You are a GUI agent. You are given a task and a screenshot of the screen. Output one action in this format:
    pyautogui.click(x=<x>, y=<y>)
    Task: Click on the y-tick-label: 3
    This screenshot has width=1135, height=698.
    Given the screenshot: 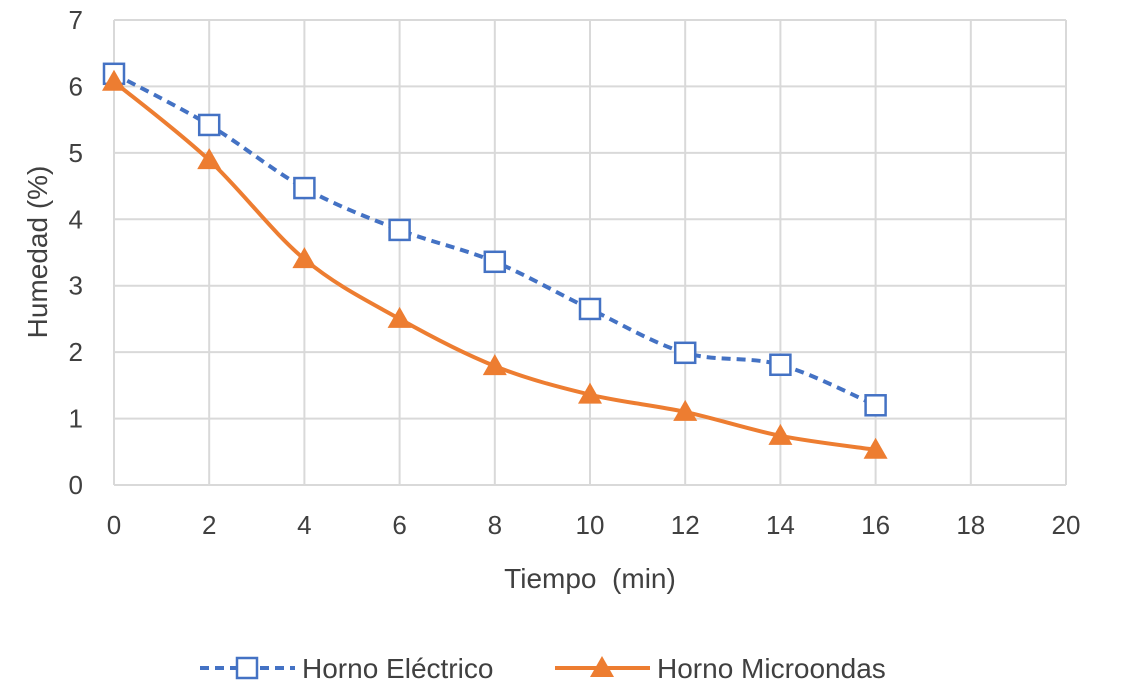 What is the action you would take?
    pyautogui.click(x=76, y=286)
    